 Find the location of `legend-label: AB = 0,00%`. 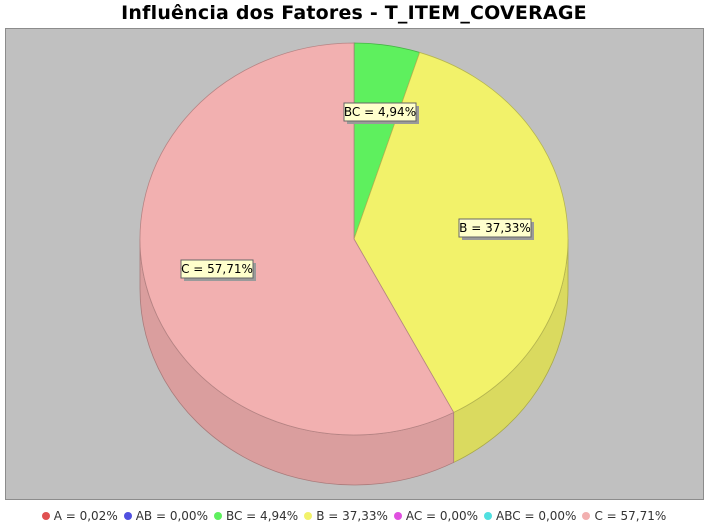

legend-label: AB = 0,00% is located at coordinates (171, 516).